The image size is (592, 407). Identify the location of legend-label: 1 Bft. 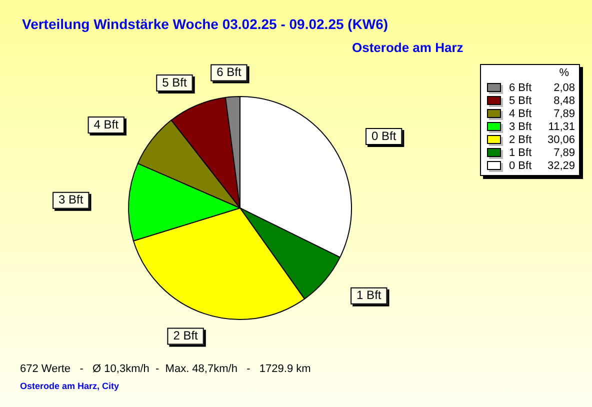
(521, 152).